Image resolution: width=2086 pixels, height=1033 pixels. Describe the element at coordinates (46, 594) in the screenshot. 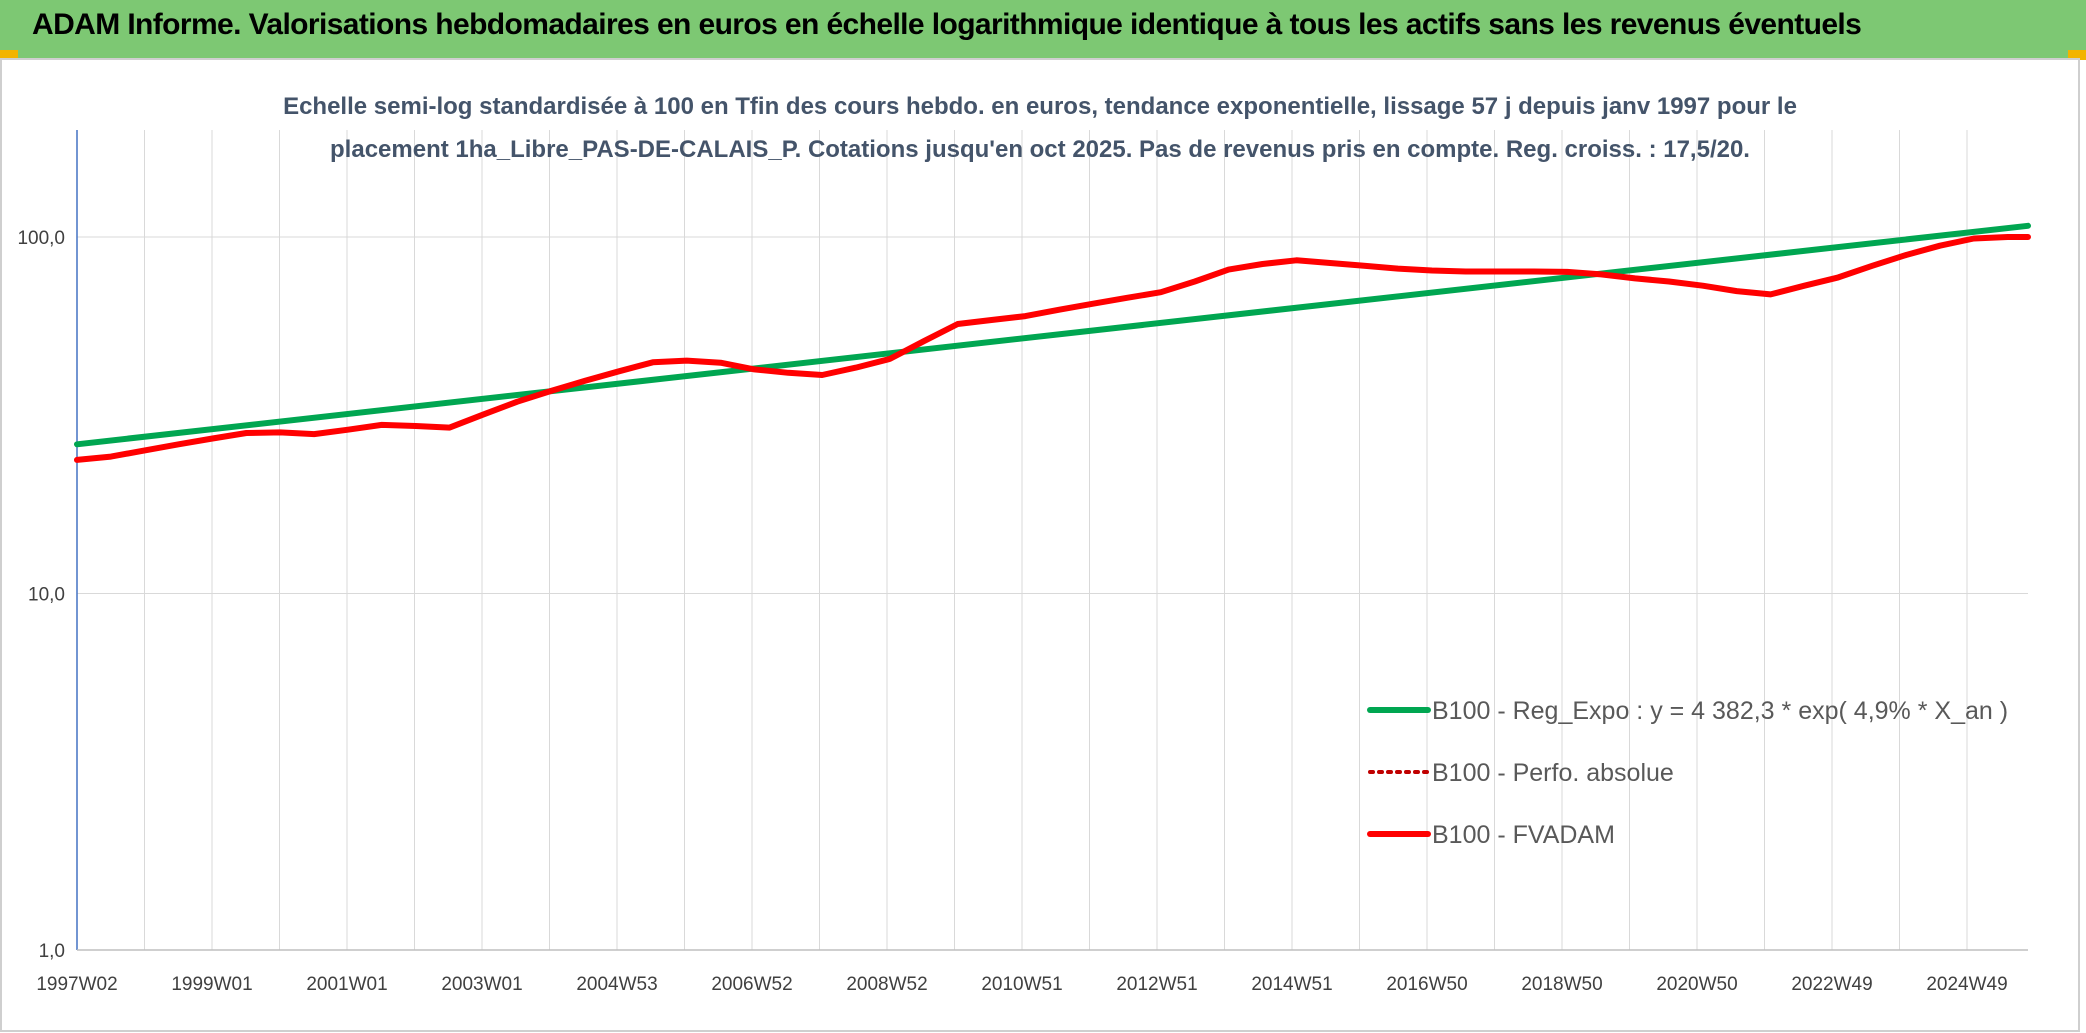

I see `y-tick-label: 10,0` at that location.